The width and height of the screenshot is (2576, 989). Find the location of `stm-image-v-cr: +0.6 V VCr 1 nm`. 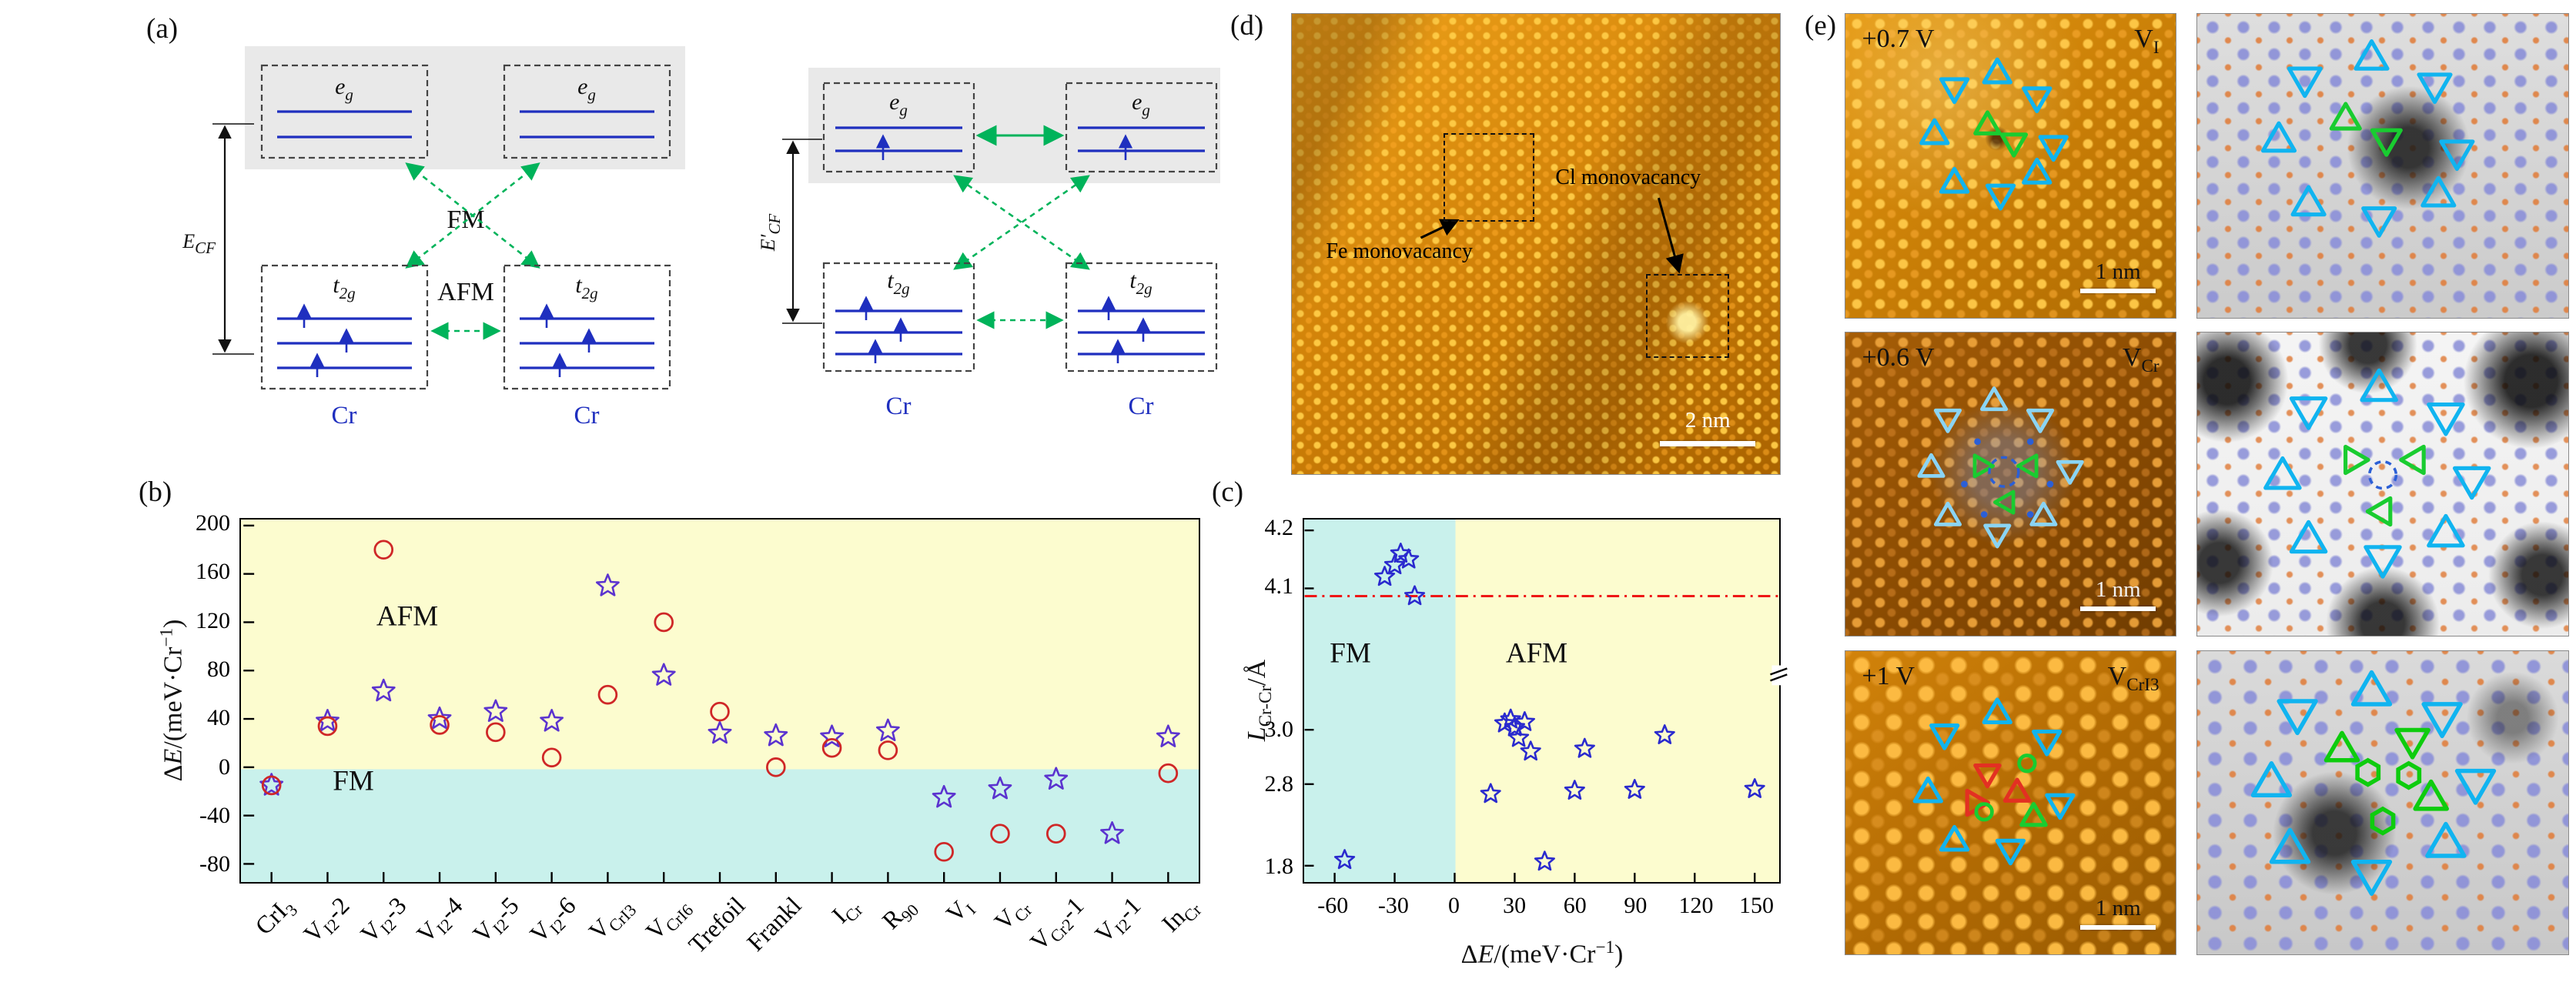

stm-image-v-cr: +0.6 V VCr 1 nm is located at coordinates (2010, 485).